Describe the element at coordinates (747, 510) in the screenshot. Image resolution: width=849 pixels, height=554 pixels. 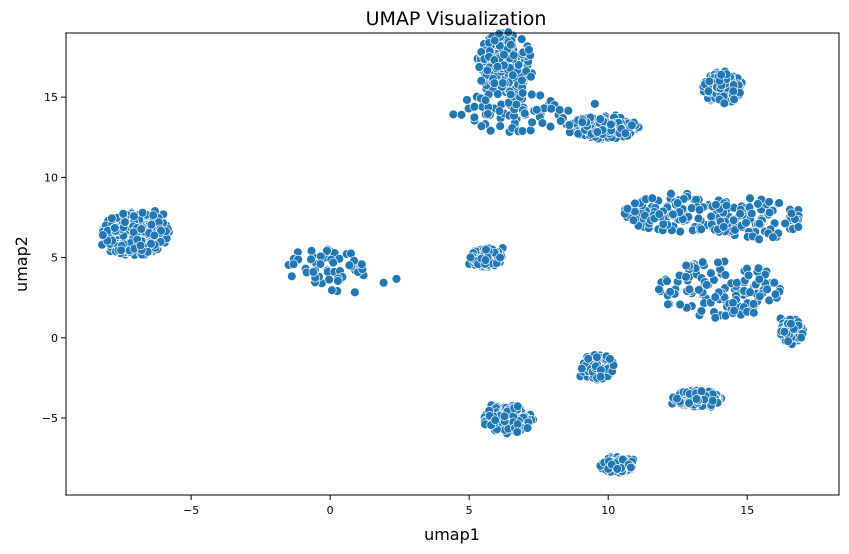
I see `x-tick-label: 15` at that location.